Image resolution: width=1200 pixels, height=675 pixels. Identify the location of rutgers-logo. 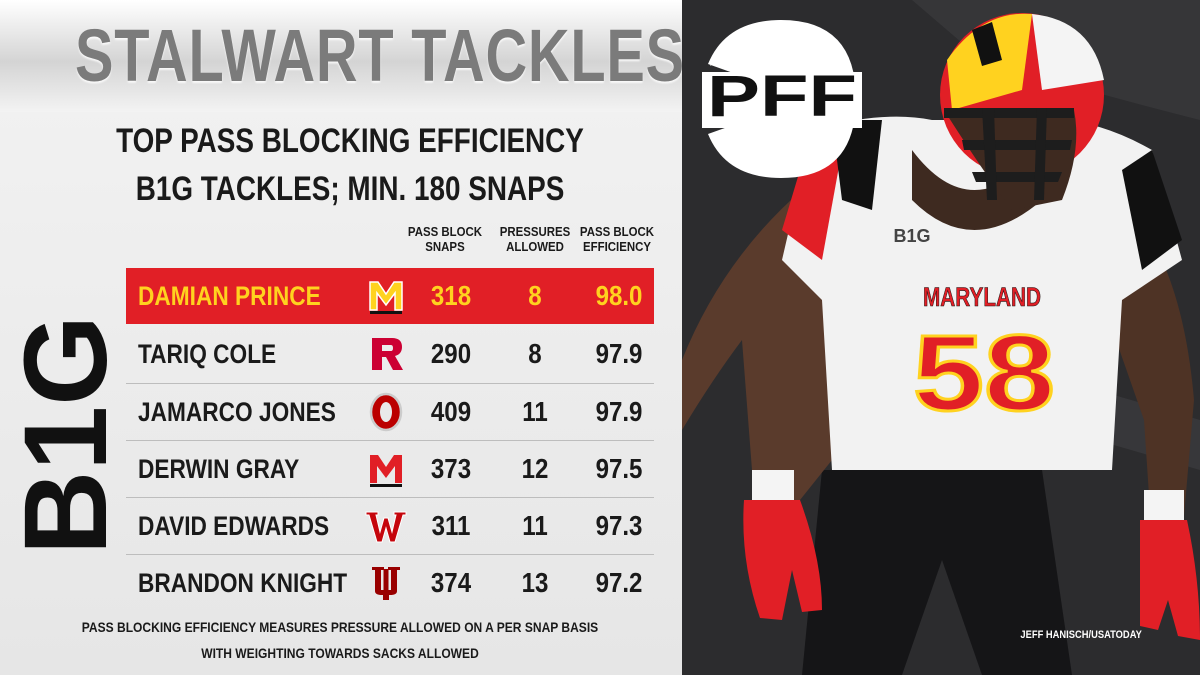
(387, 354).